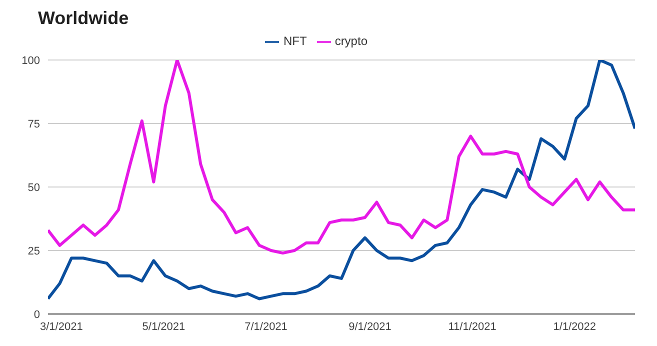  Describe the element at coordinates (295, 41) in the screenshot. I see `legend-label: NFT` at that location.